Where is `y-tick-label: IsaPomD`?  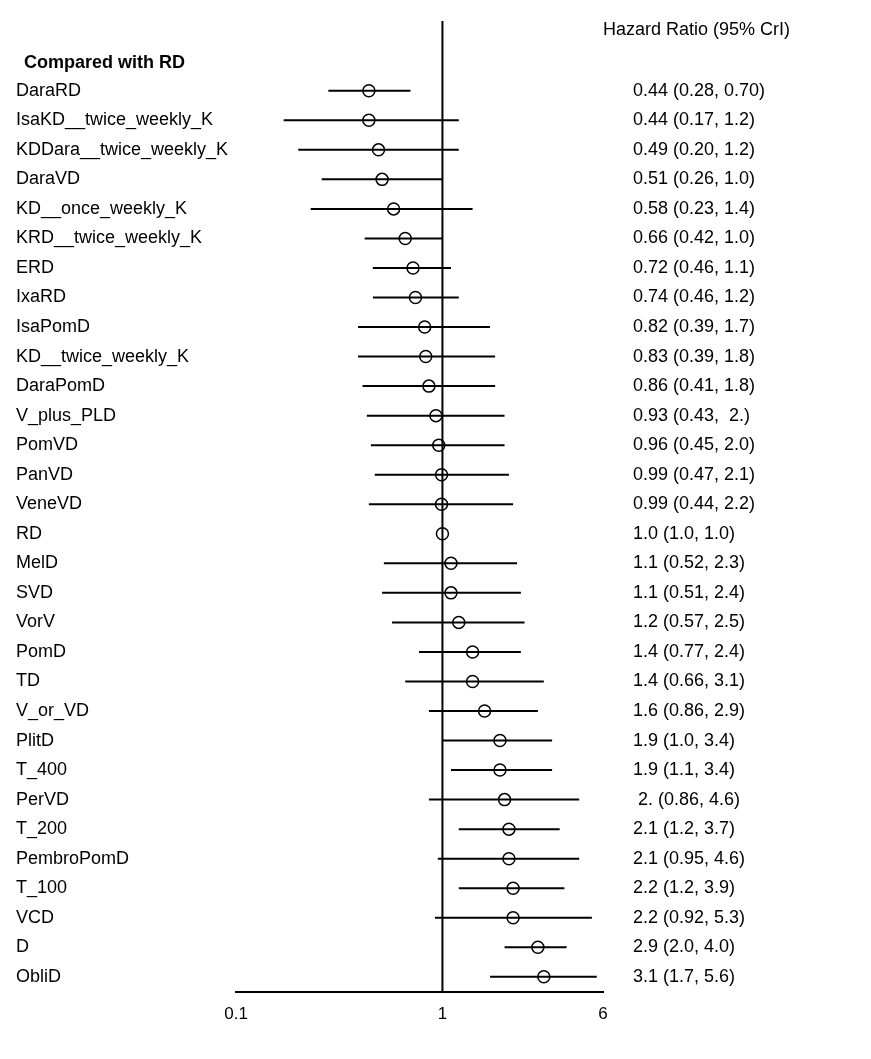 y-tick-label: IsaPomD is located at coordinates (53, 326).